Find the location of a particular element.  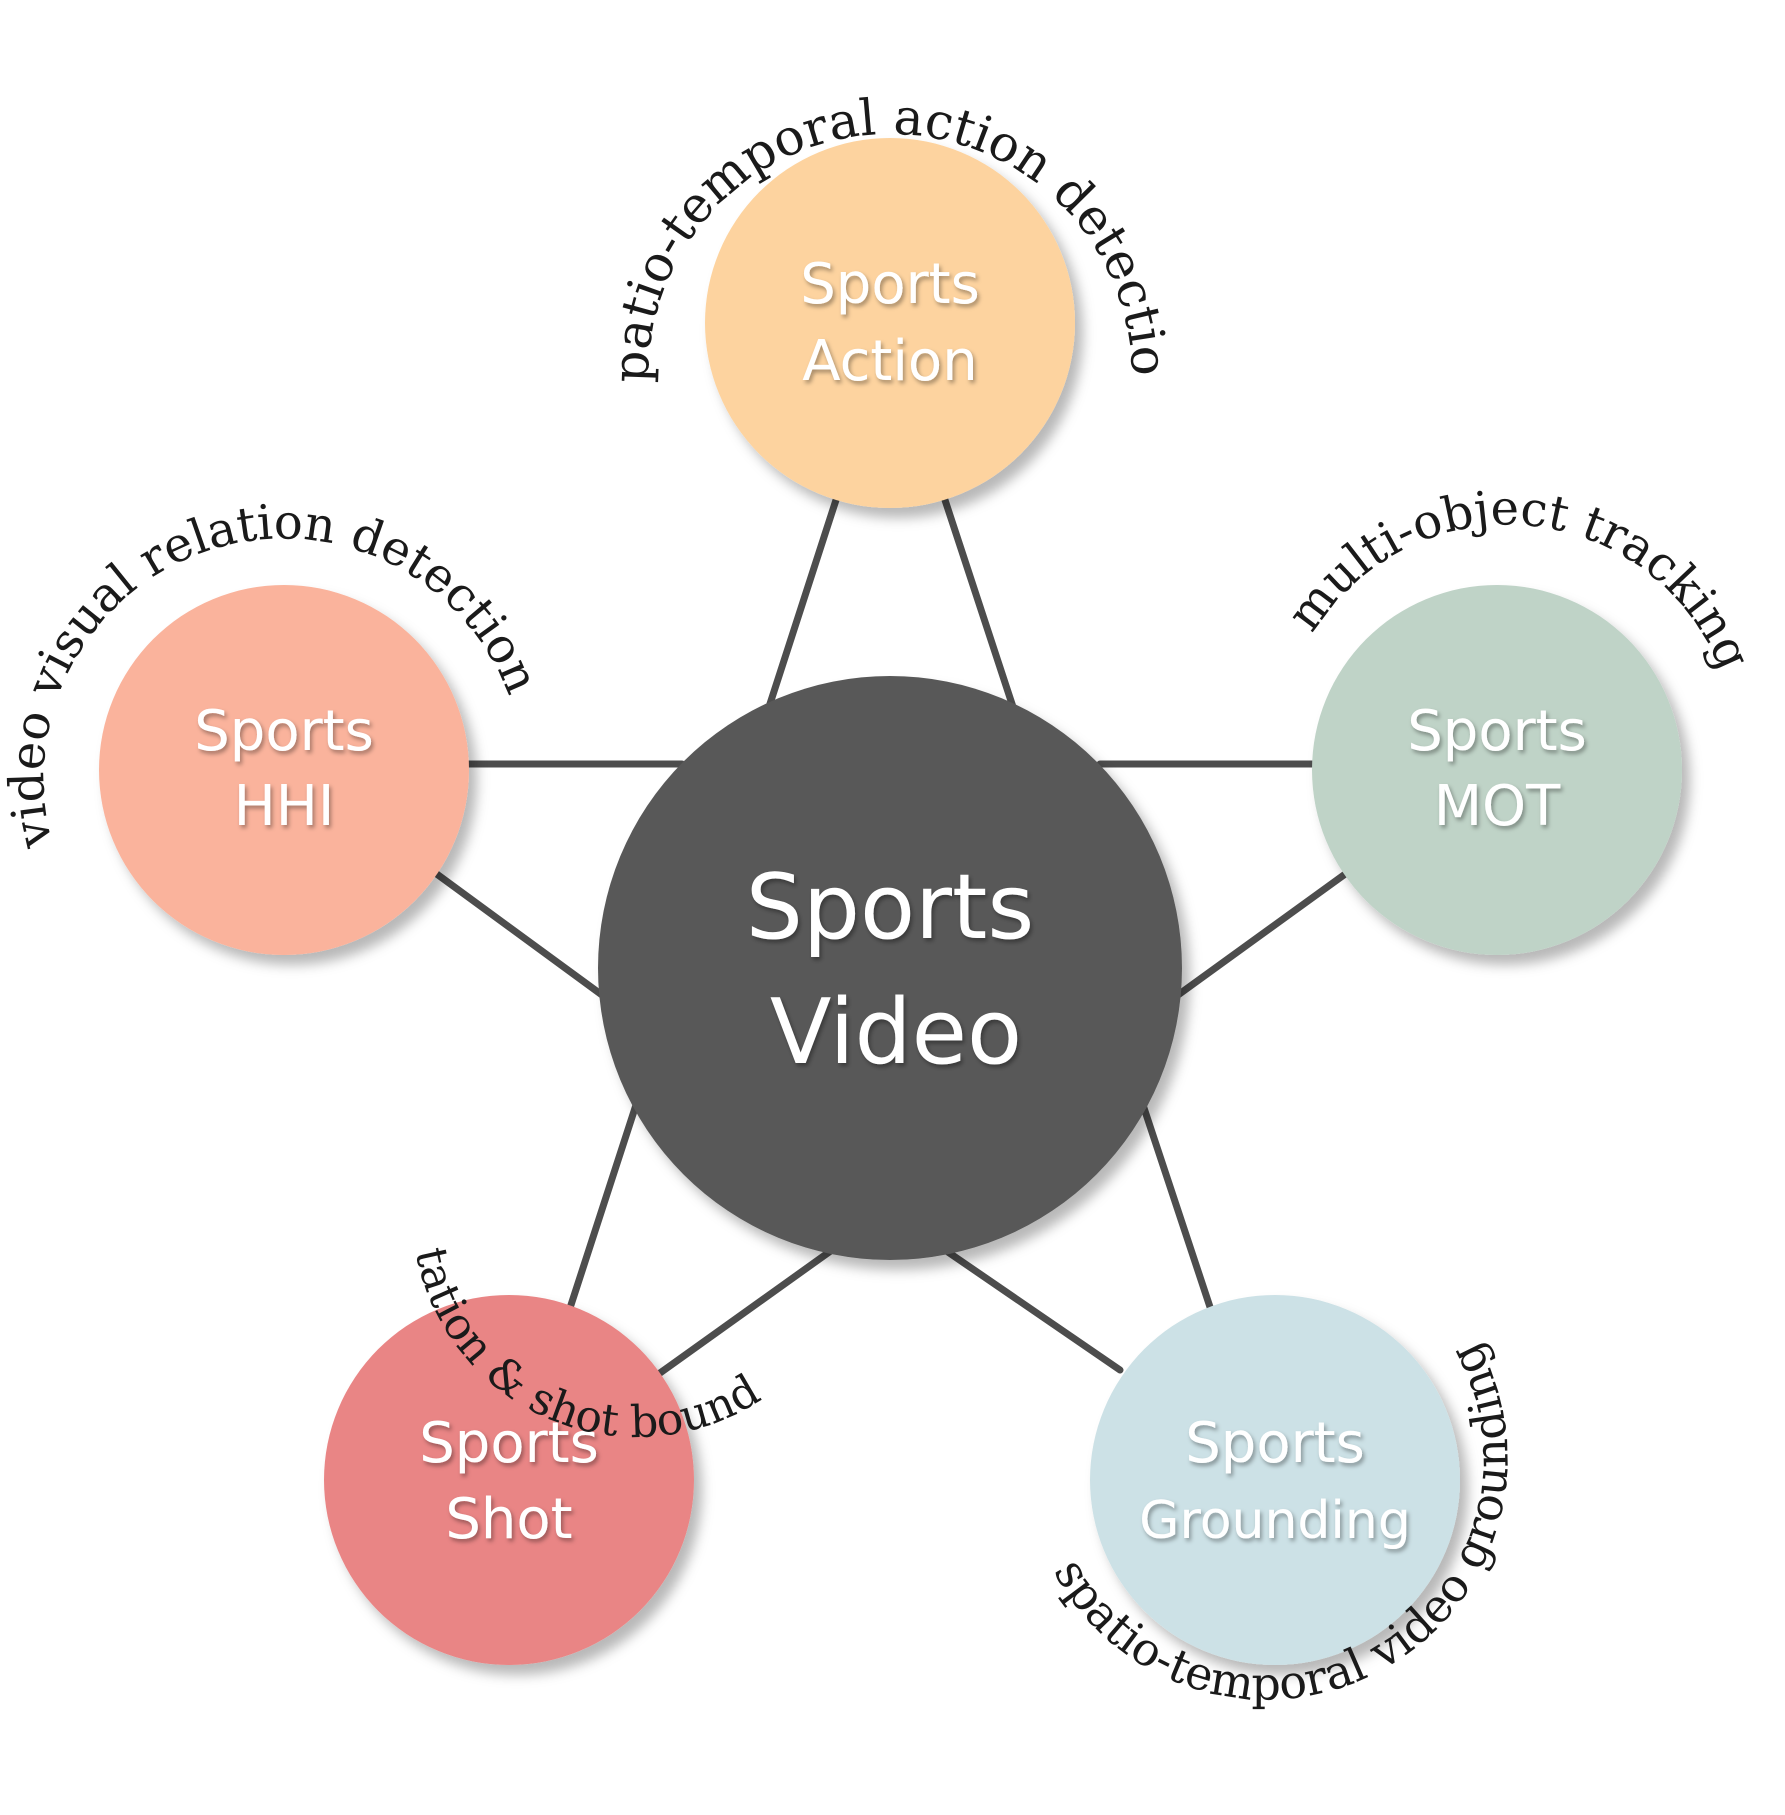

connector-mot-bottom is located at coordinates (1263, 933).